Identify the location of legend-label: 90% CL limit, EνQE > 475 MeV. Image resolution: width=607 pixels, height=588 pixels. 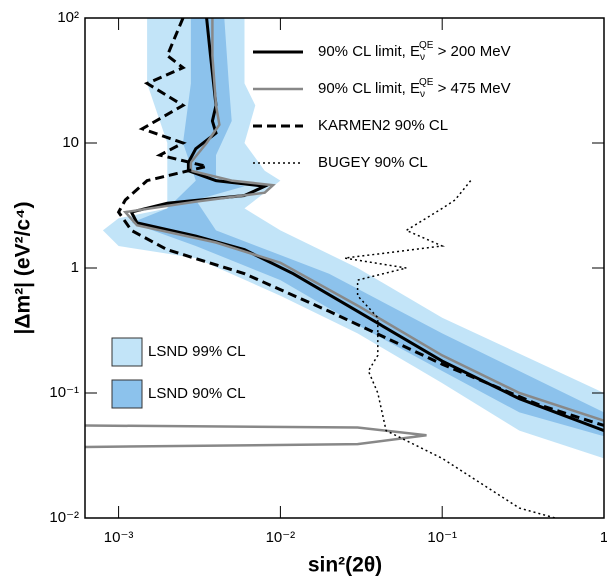
(414, 88).